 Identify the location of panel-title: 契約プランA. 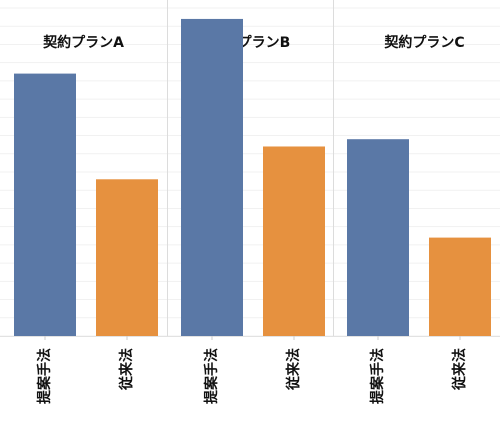
(83, 42).